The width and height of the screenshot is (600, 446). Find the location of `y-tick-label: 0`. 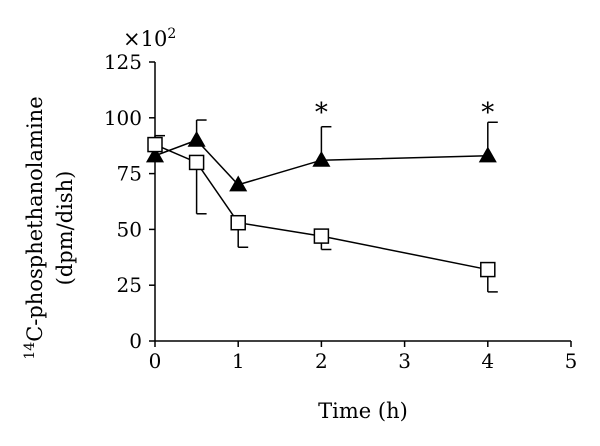

y-tick-label: 0 is located at coordinates (135, 341).